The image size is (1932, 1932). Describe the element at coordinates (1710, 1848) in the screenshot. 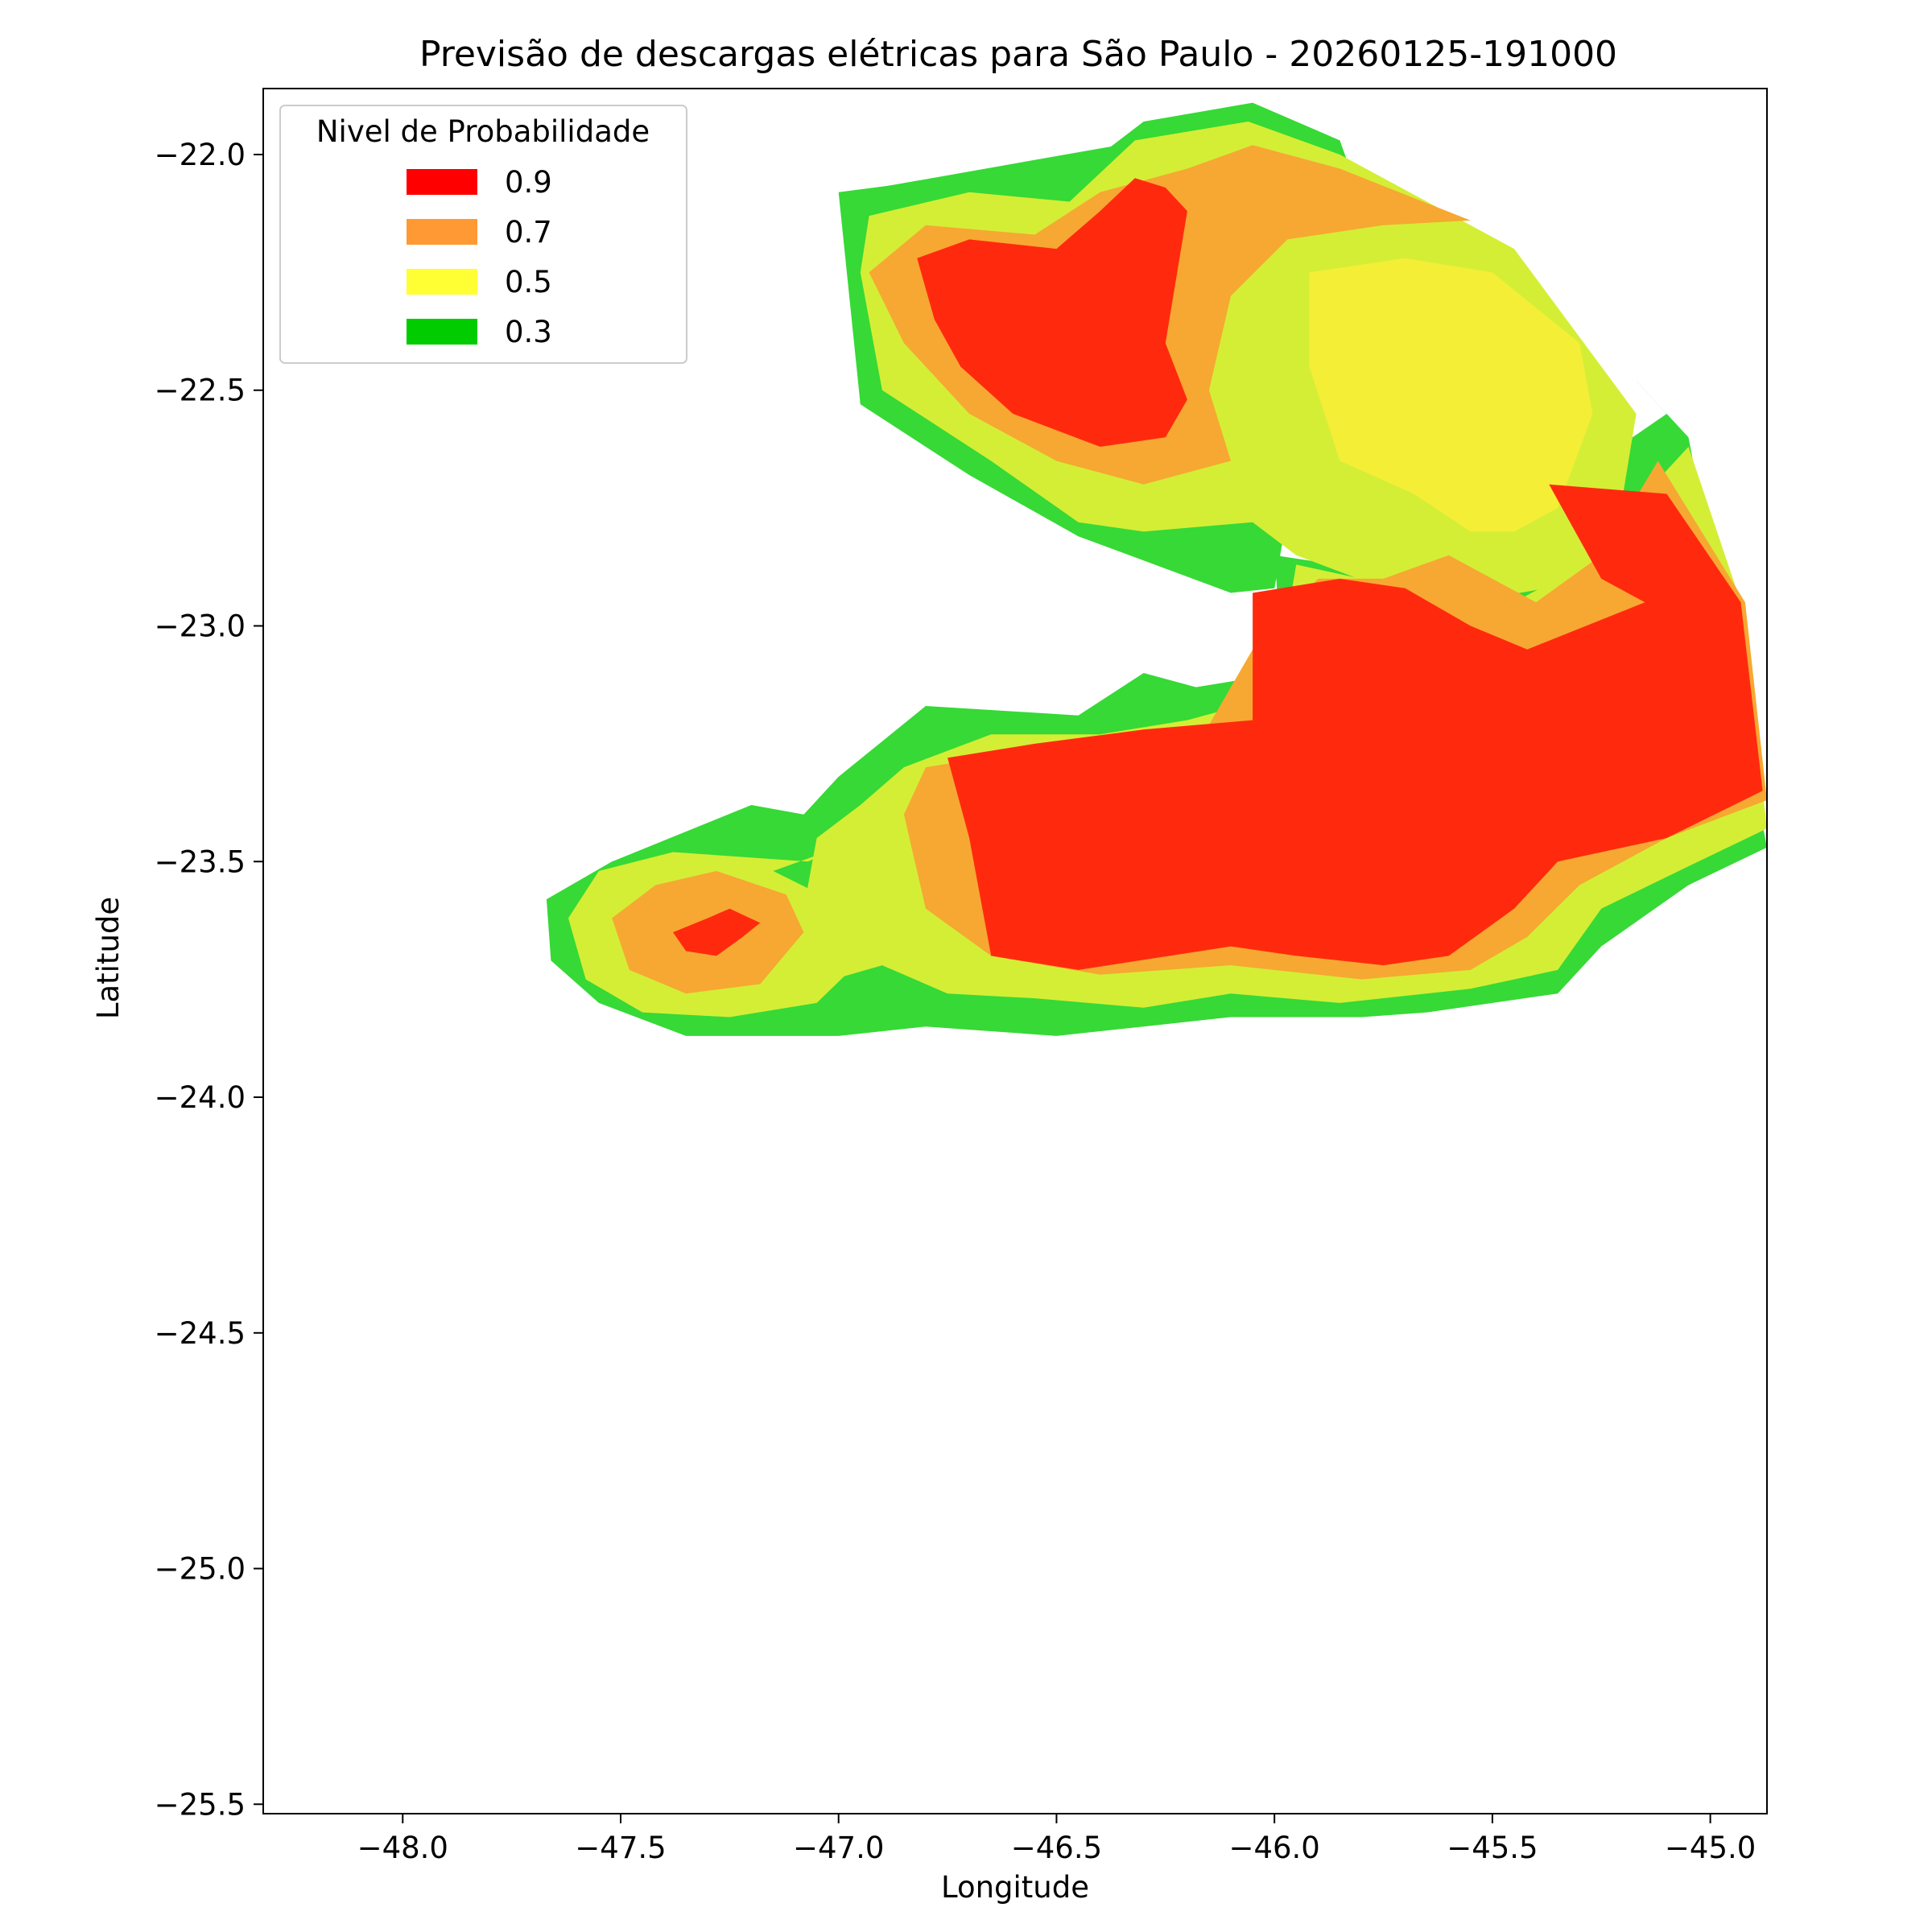

I see `x-tick-label: −45.0` at that location.